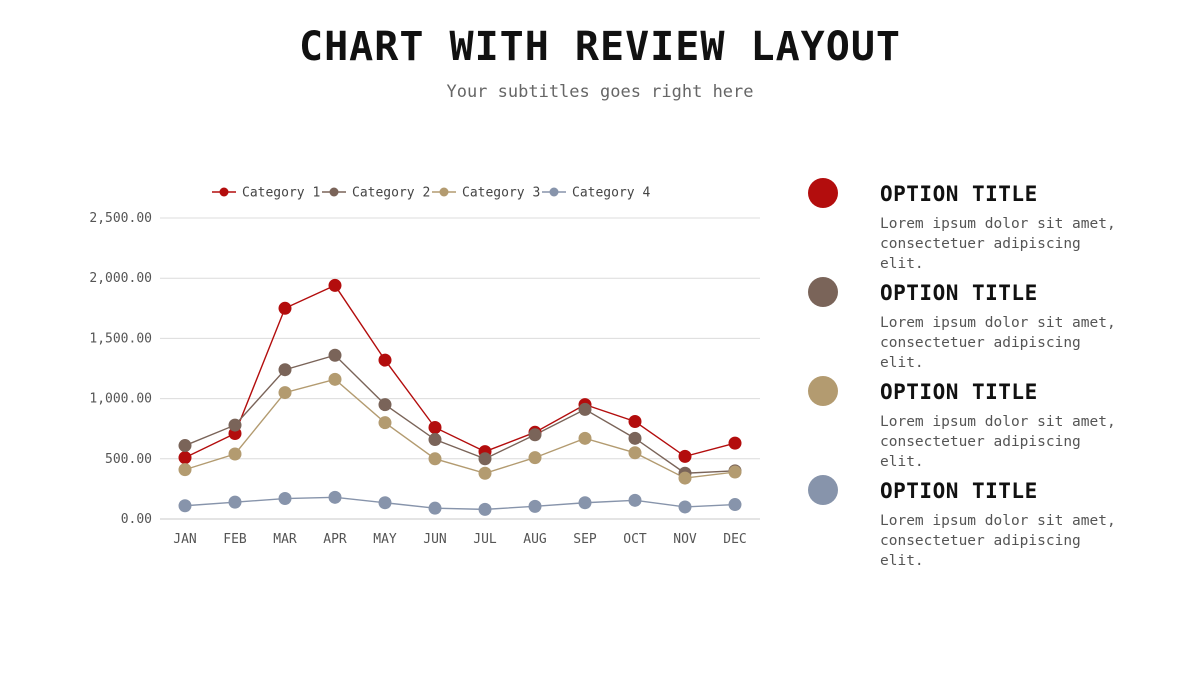  I want to click on legend-label: Category 1, so click(281, 193).